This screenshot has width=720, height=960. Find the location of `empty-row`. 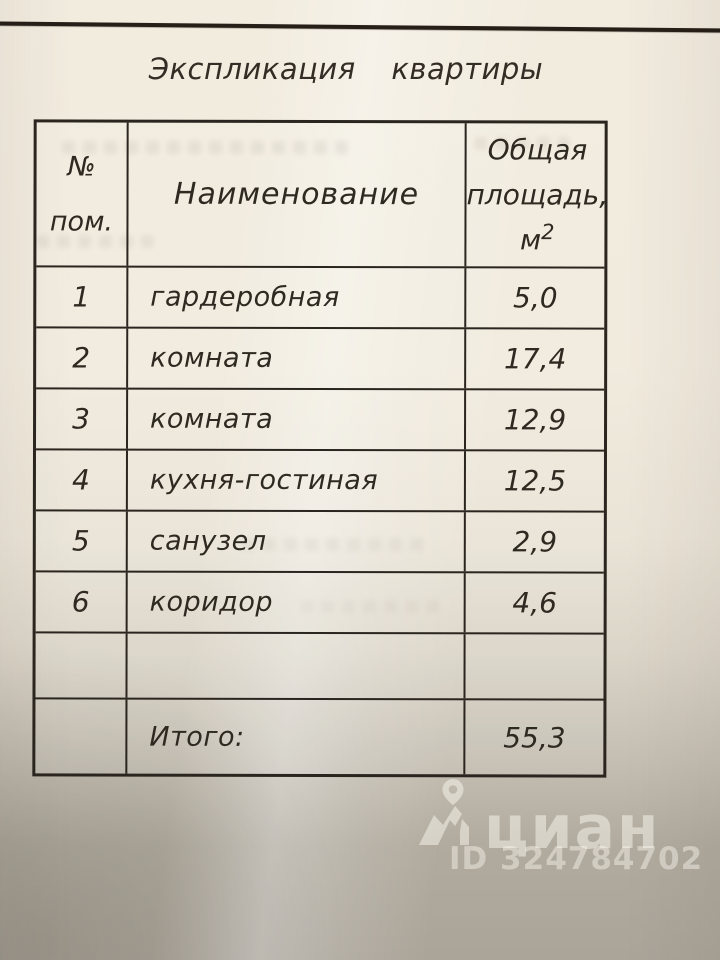

empty-row is located at coordinates (319, 667).